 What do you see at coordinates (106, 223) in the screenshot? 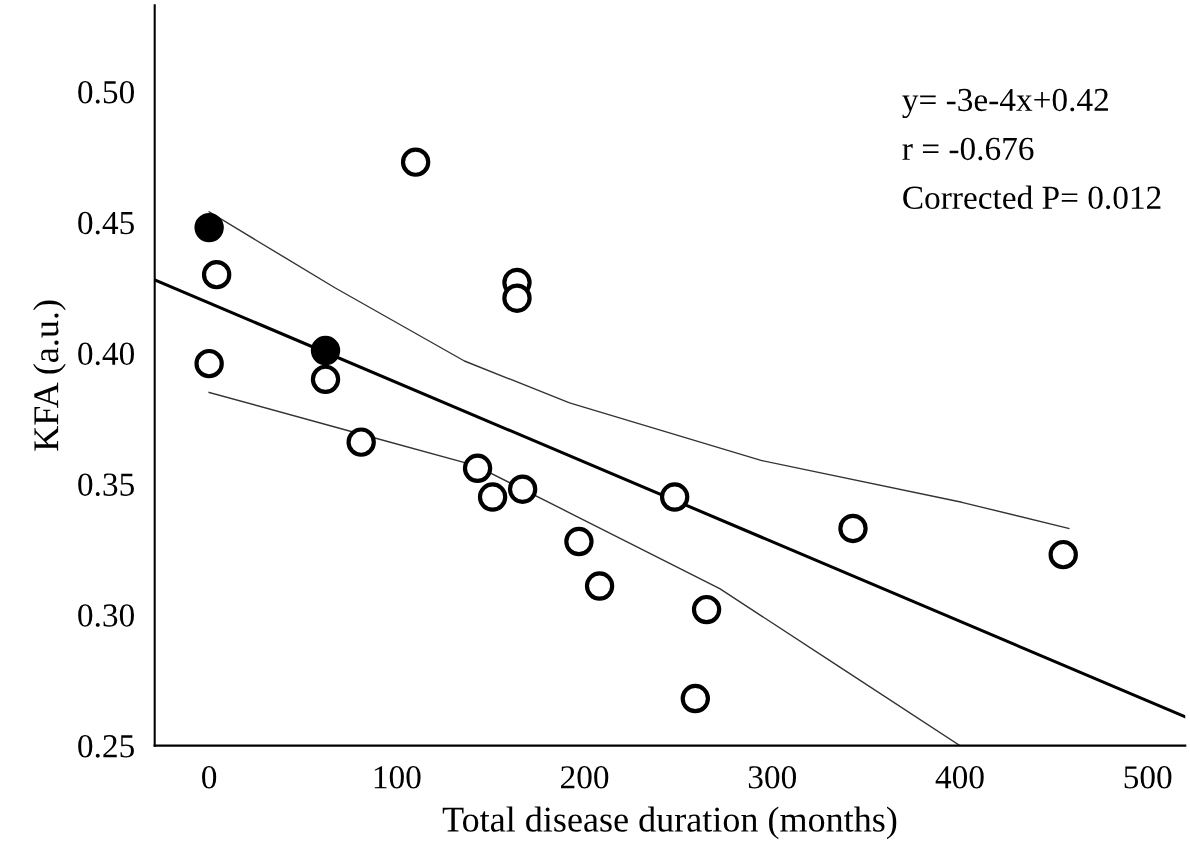
I see `y-tick-label: 0.45` at bounding box center [106, 223].